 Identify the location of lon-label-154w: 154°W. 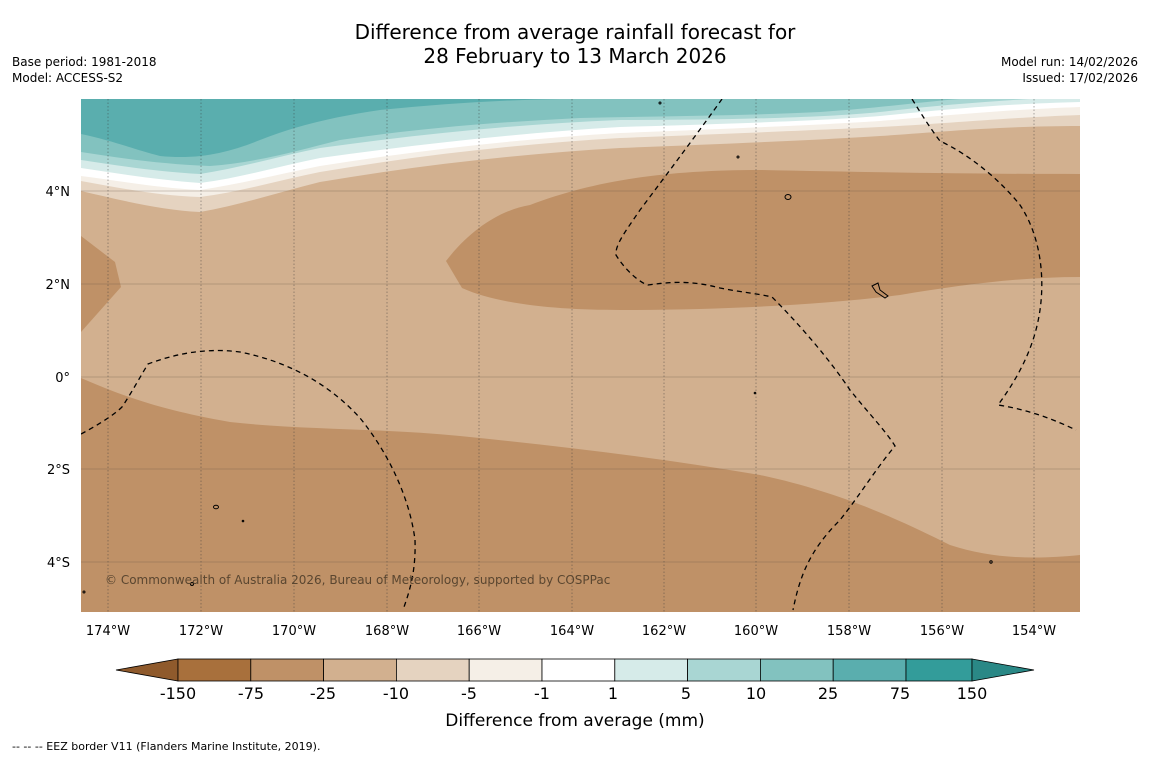
(1034, 631).